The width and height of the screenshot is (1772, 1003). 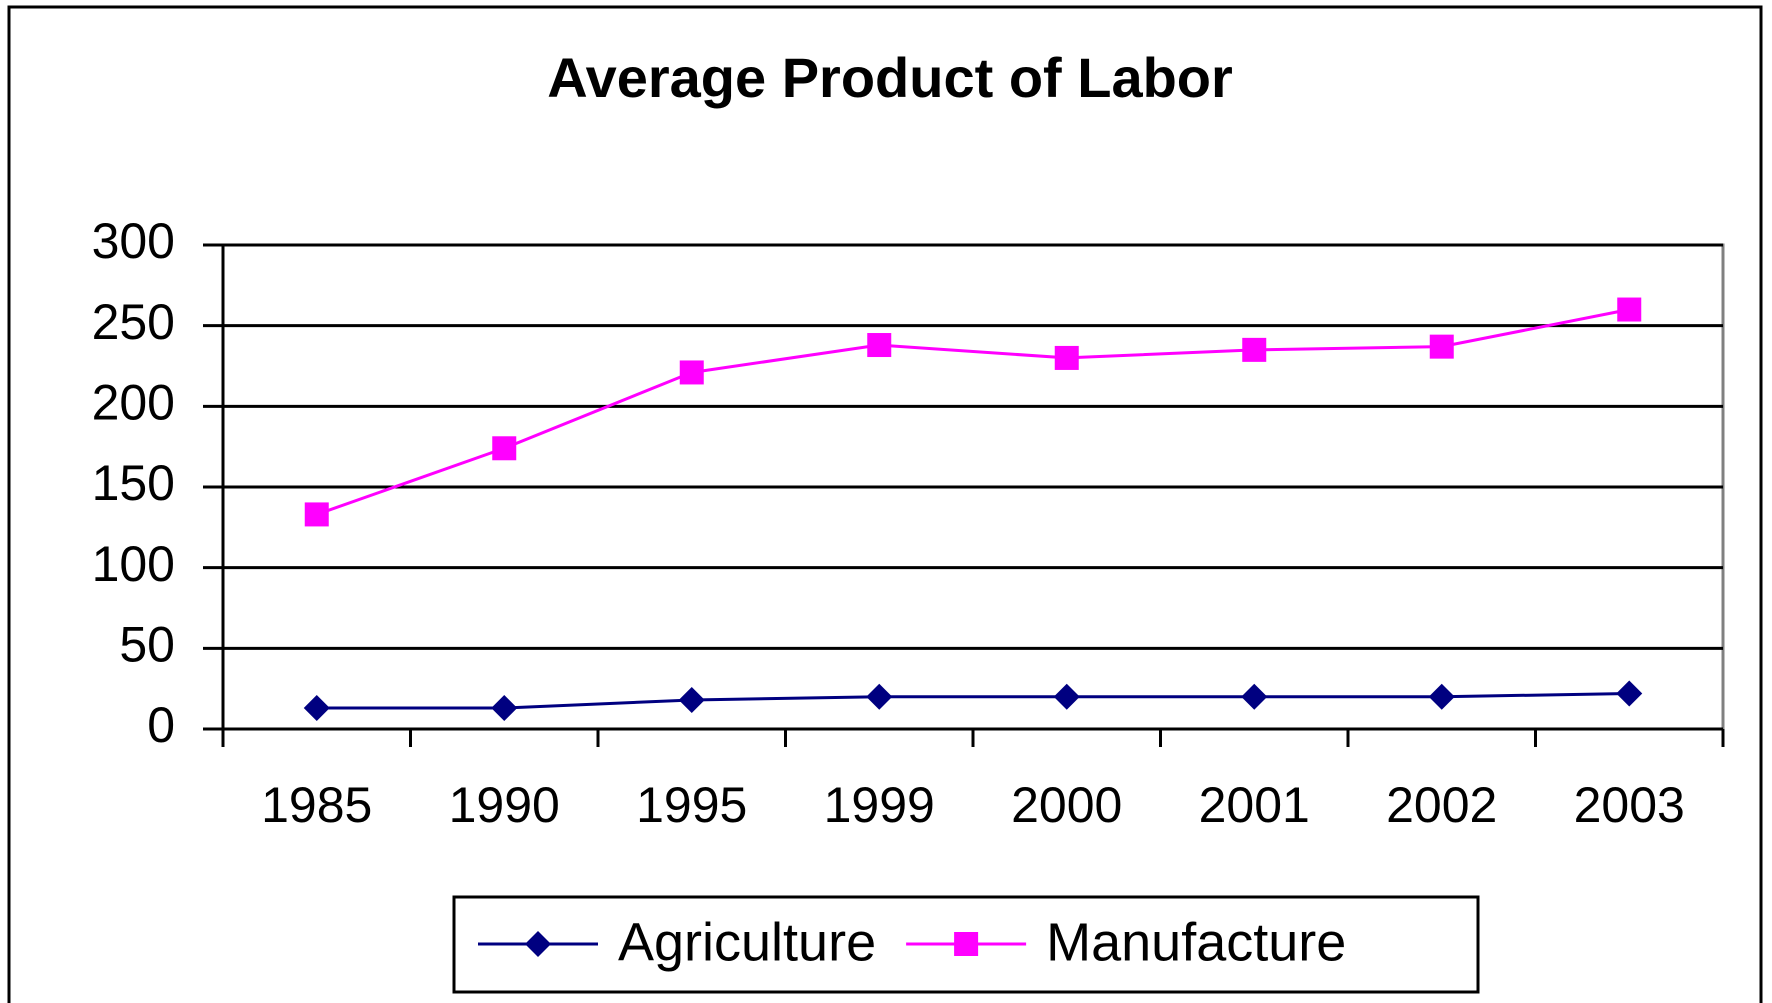 What do you see at coordinates (1441, 805) in the screenshot?
I see `x-tick-label: 2002` at bounding box center [1441, 805].